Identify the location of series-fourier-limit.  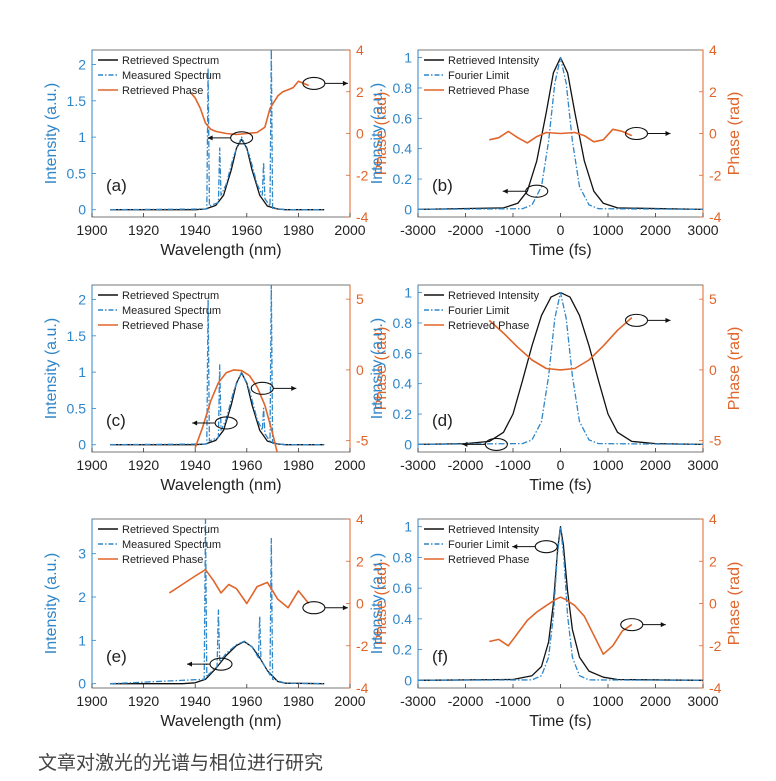
(560, 603).